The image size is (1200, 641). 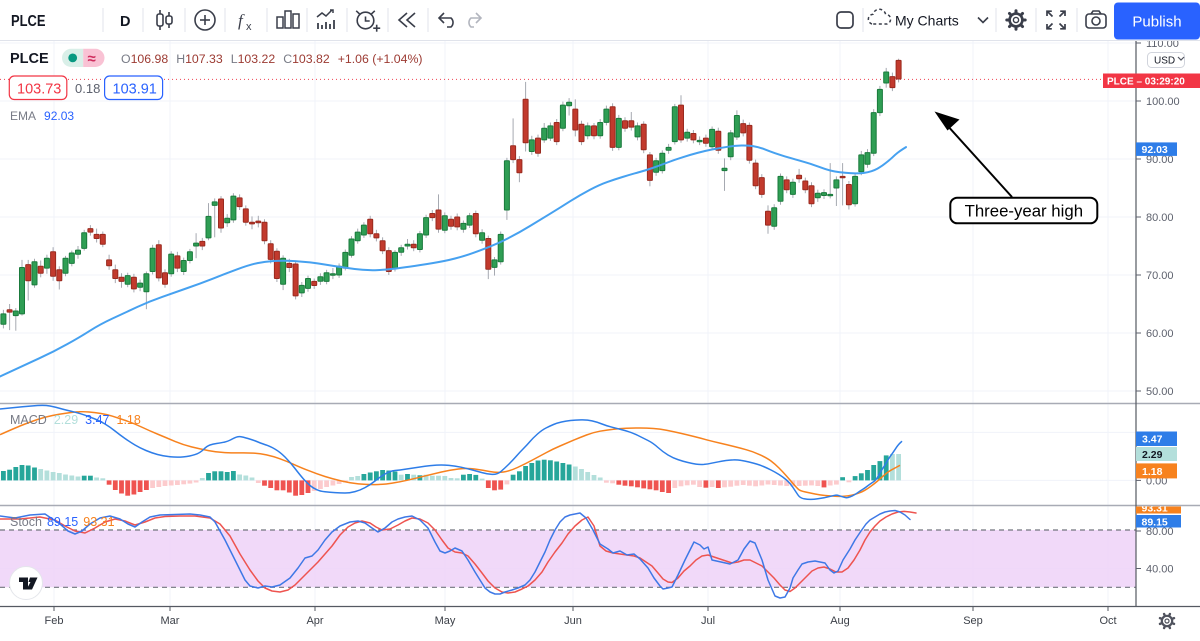 I want to click on svg-text: Jul, so click(x=708, y=621).